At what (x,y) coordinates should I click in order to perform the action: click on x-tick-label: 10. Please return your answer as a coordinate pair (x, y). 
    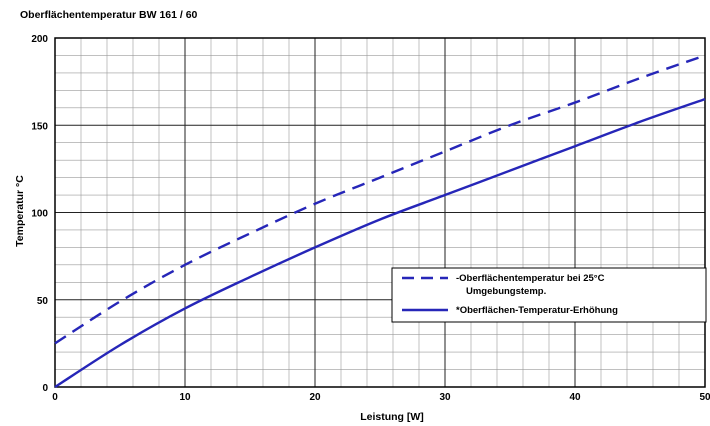
    Looking at the image, I should click on (185, 397).